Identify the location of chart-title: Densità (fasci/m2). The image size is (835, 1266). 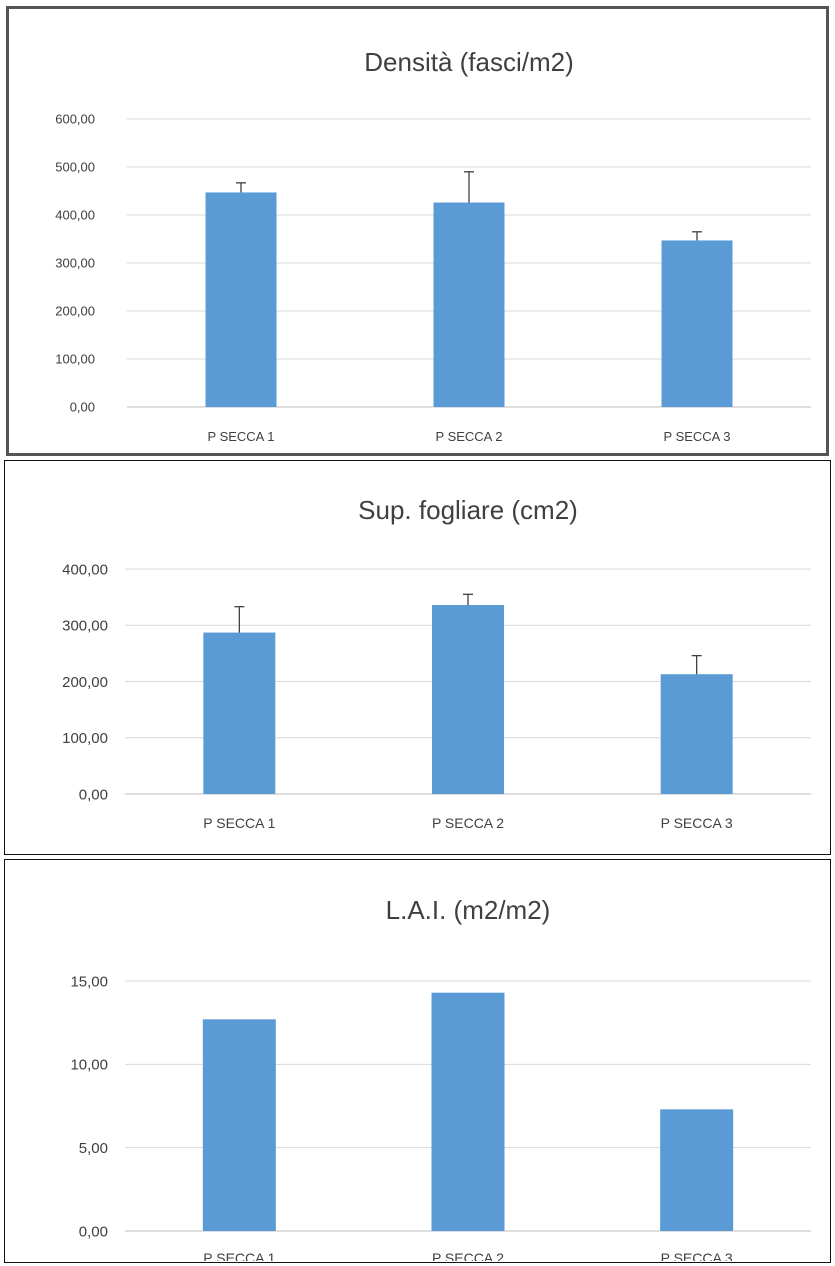
(469, 62).